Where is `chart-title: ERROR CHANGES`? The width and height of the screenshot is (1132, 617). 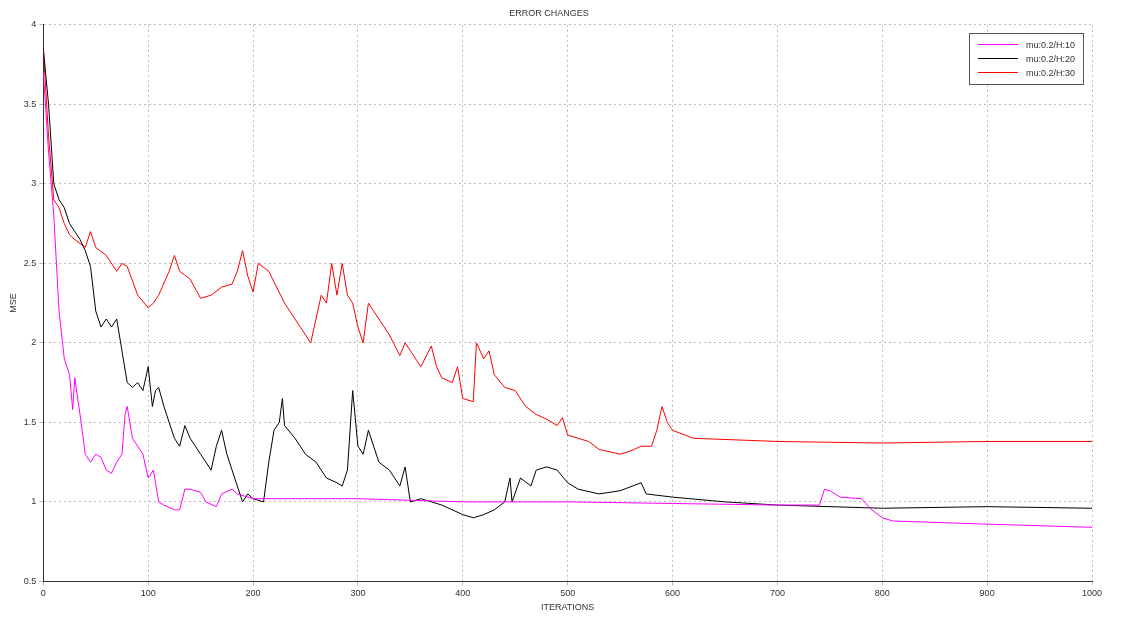
chart-title: ERROR CHANGES is located at coordinates (549, 12).